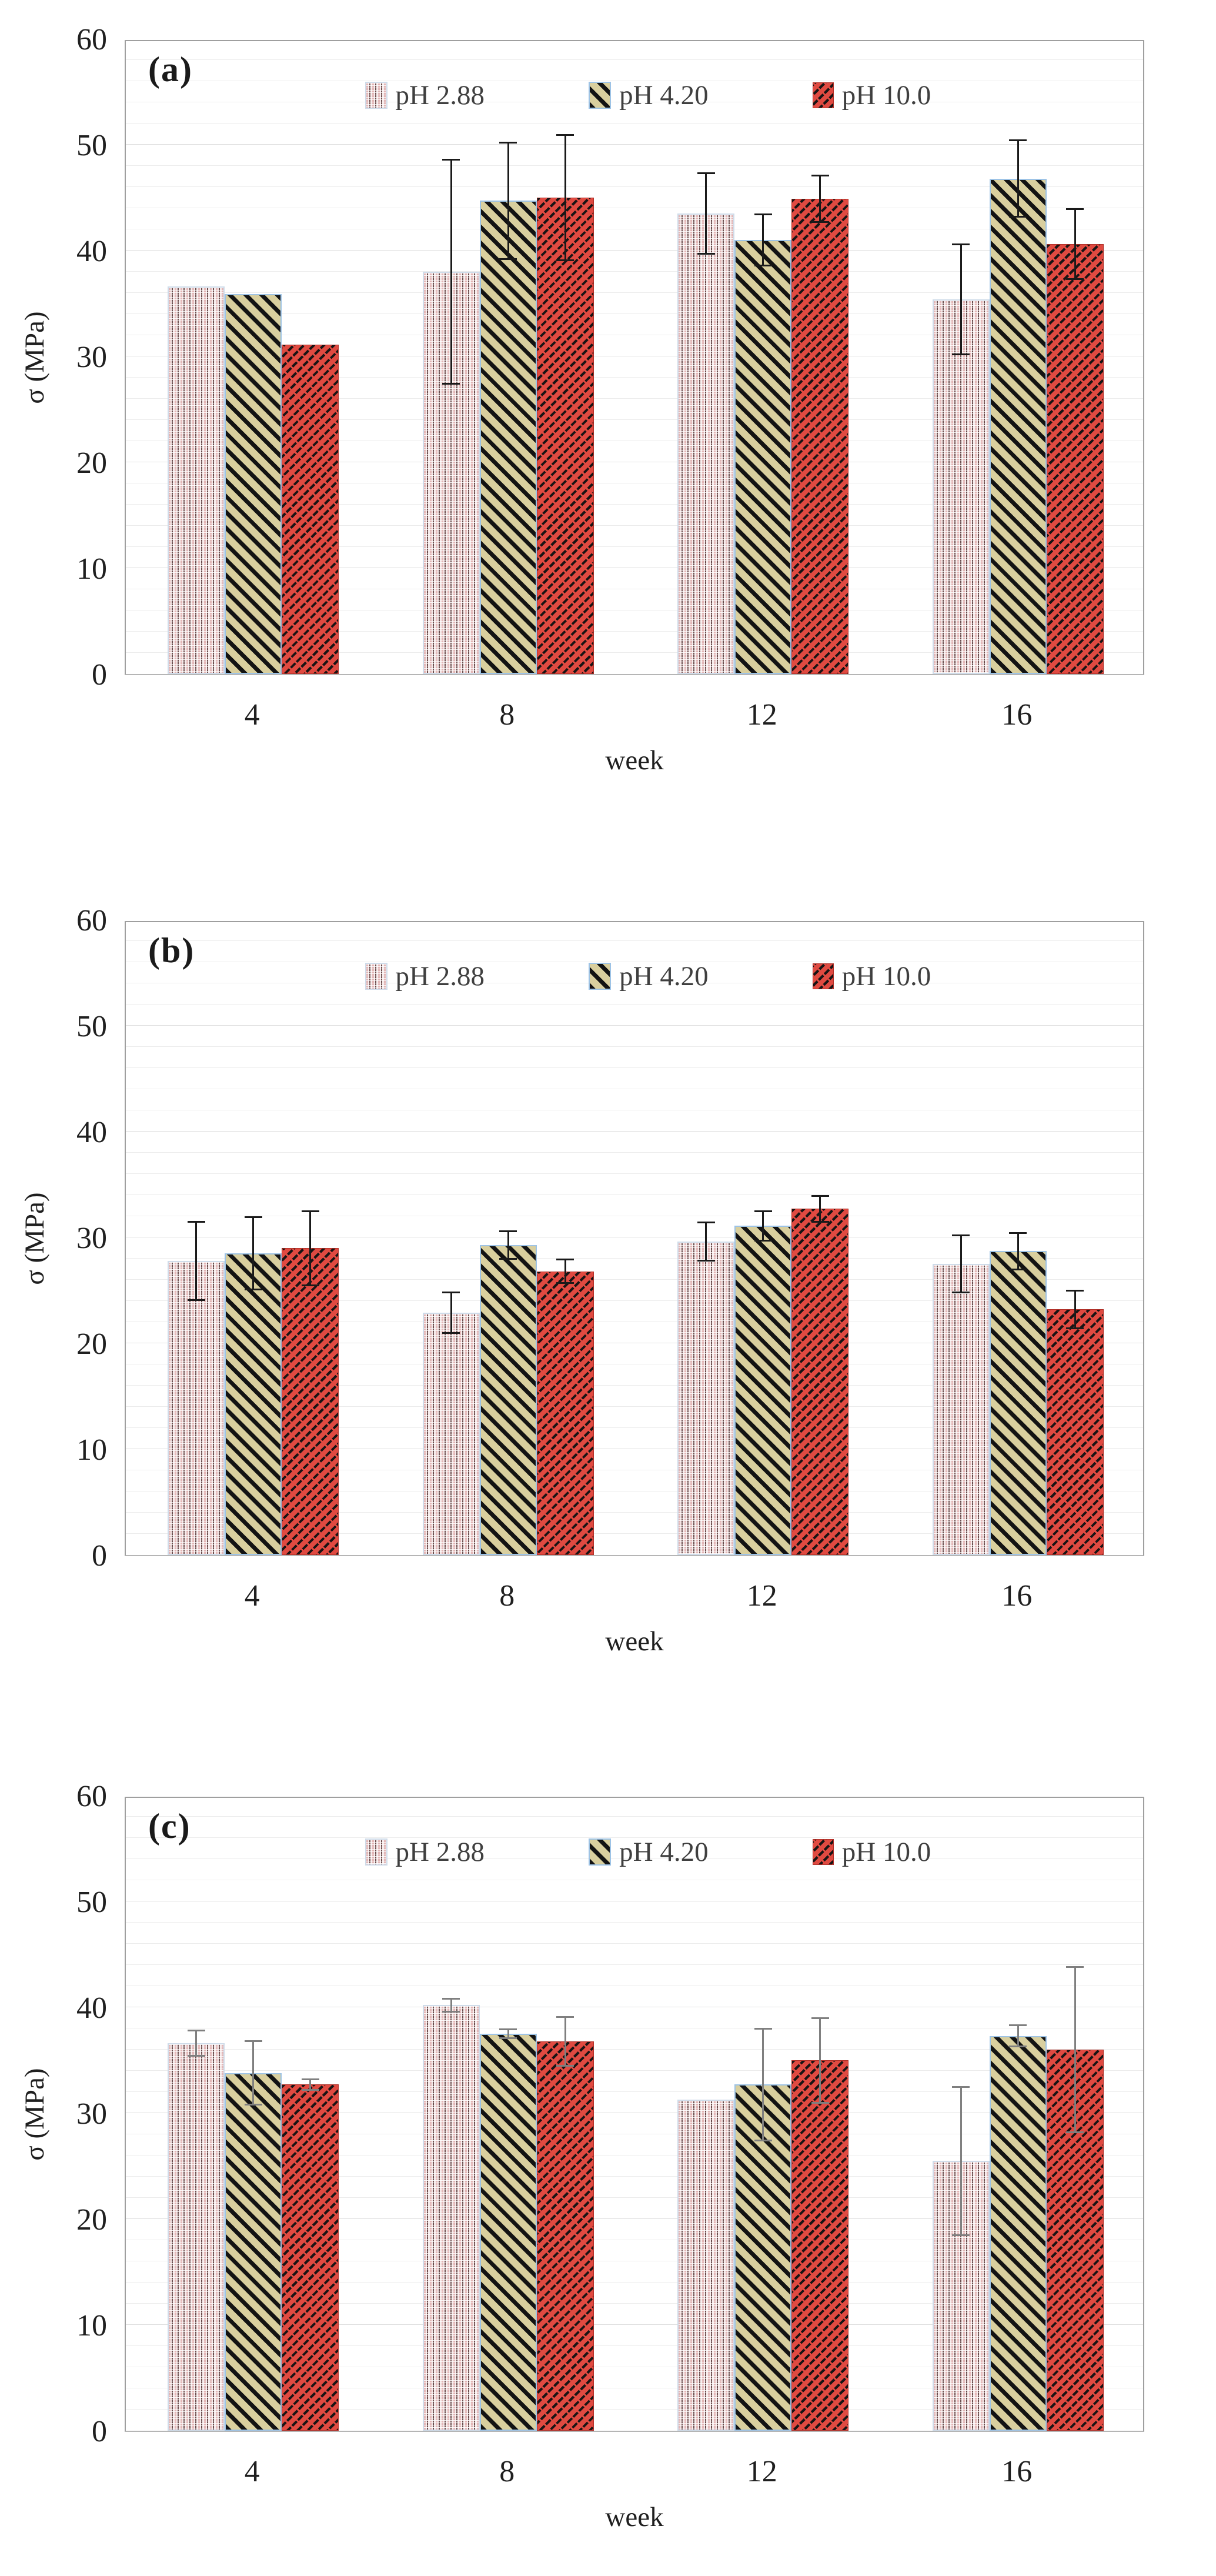 The height and width of the screenshot is (2576, 1216). Describe the element at coordinates (763, 1390) in the screenshot. I see `bar-pH420-week12` at that location.